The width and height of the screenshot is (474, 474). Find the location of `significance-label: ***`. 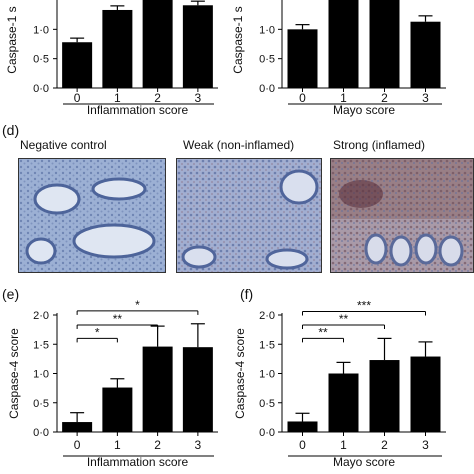

significance-label: *** is located at coordinates (364, 305).